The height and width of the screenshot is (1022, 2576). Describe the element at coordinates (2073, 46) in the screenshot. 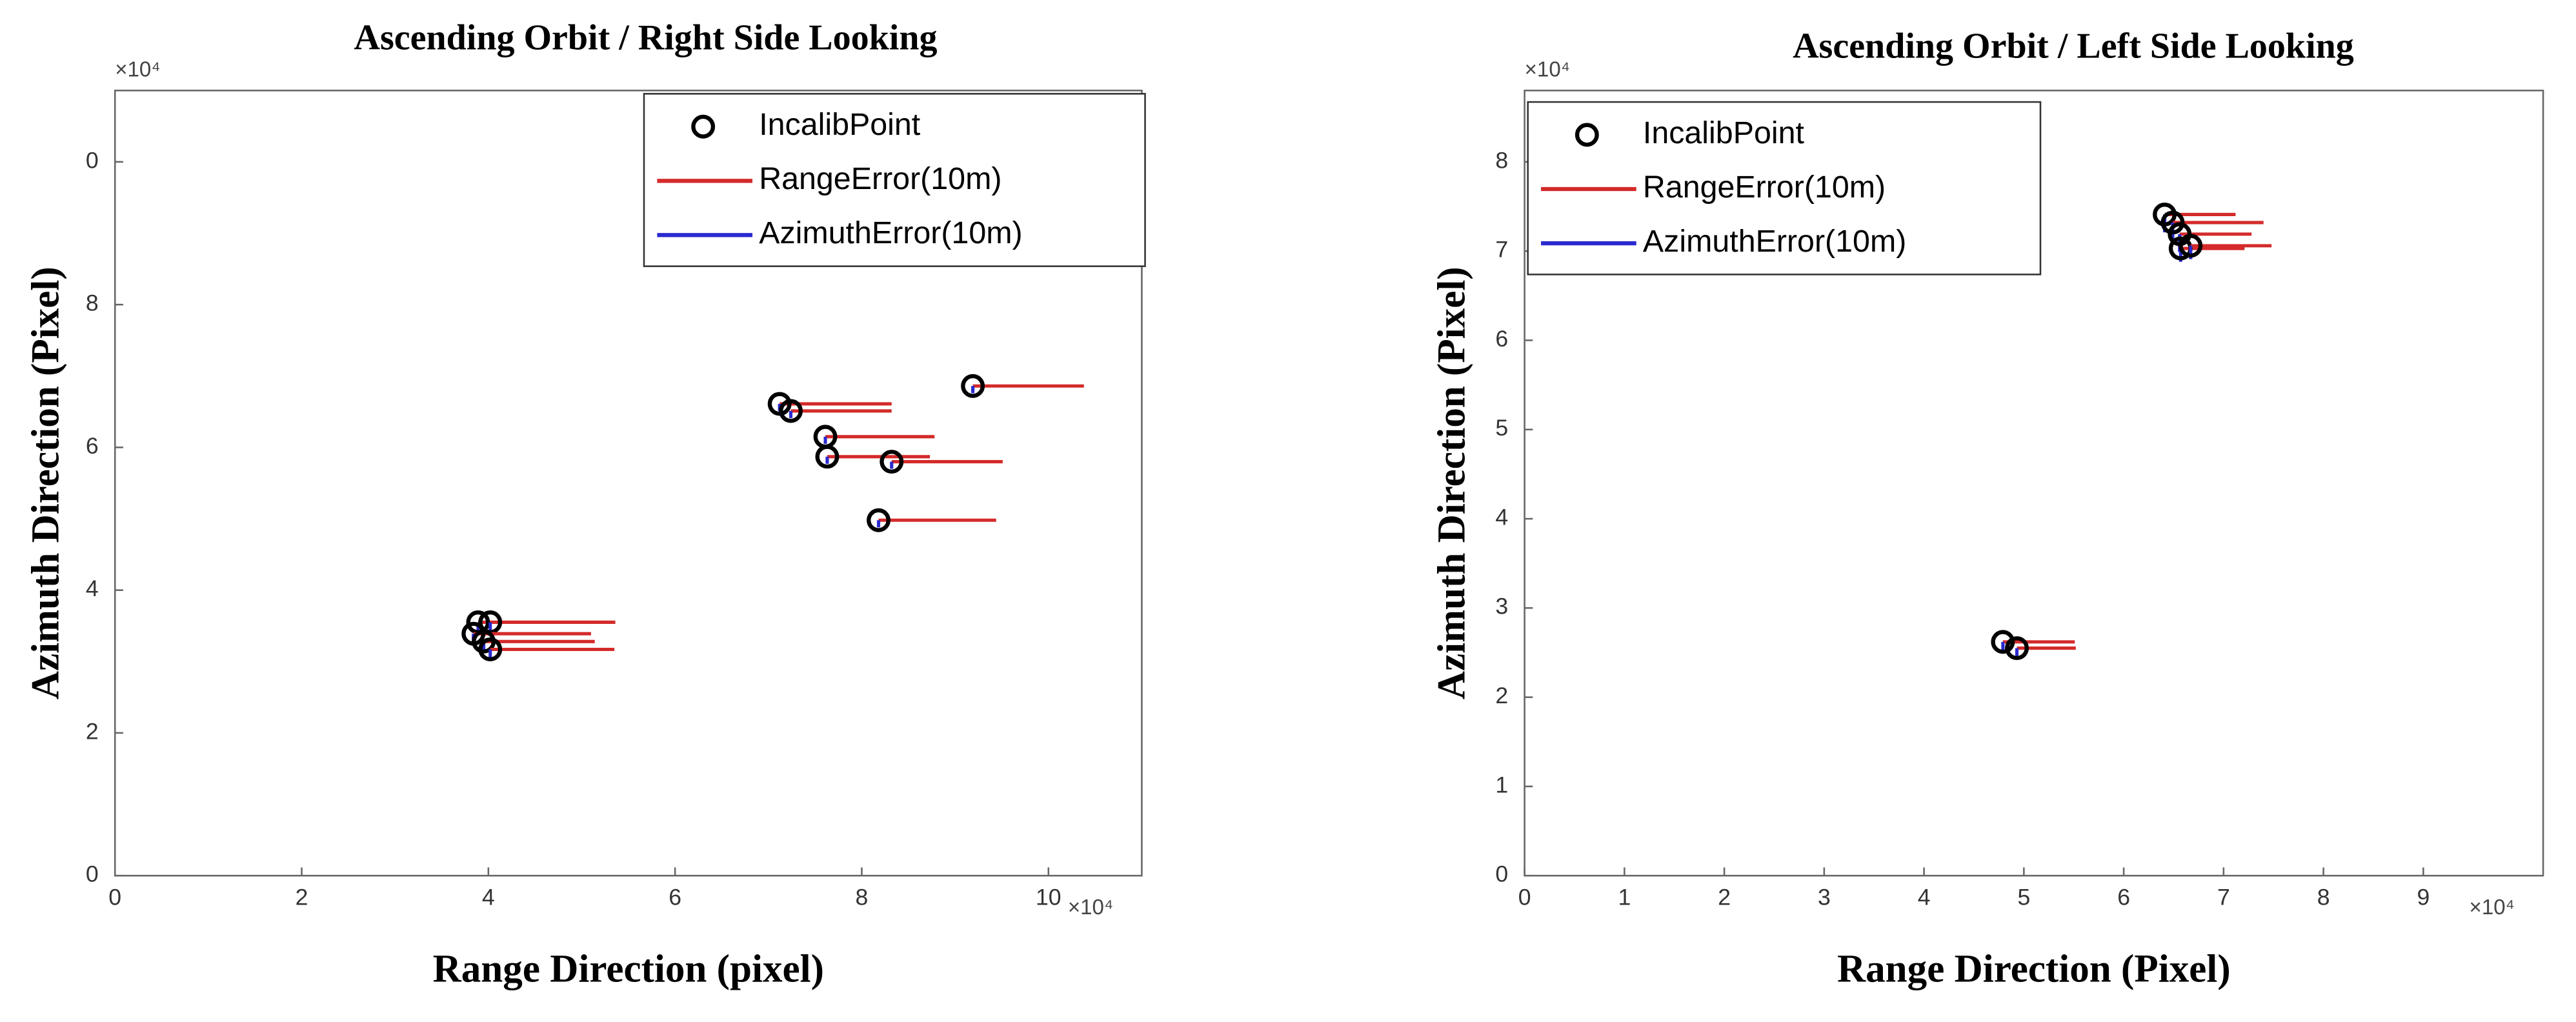

I see `chart-title: Ascending Orbit / Left Side Looking` at that location.